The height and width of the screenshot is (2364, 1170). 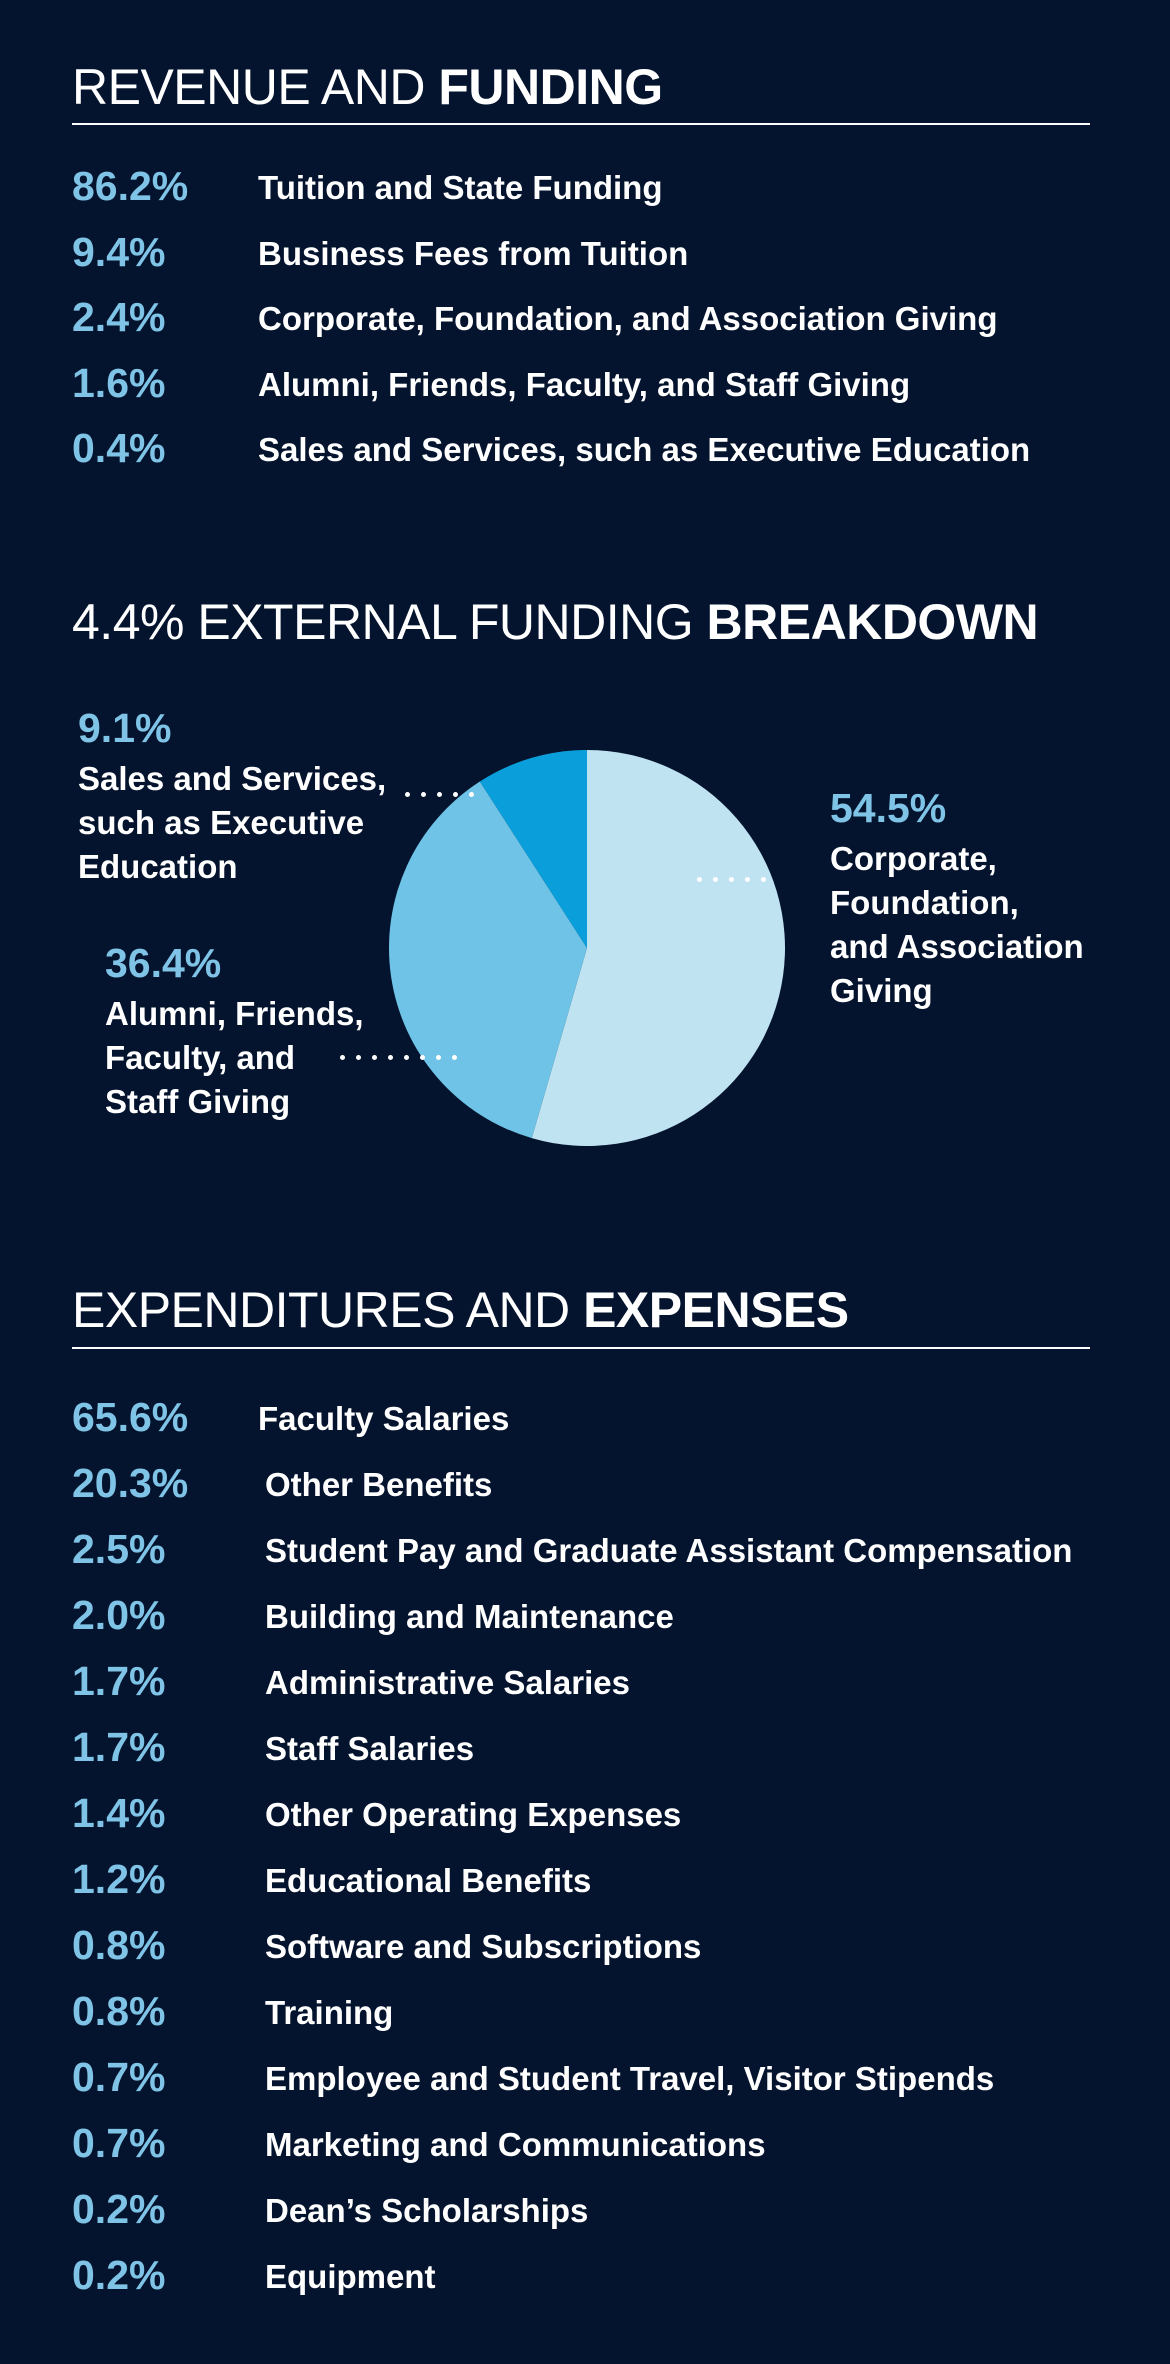 I want to click on expense-label: Educational Benefits, so click(x=428, y=1880).